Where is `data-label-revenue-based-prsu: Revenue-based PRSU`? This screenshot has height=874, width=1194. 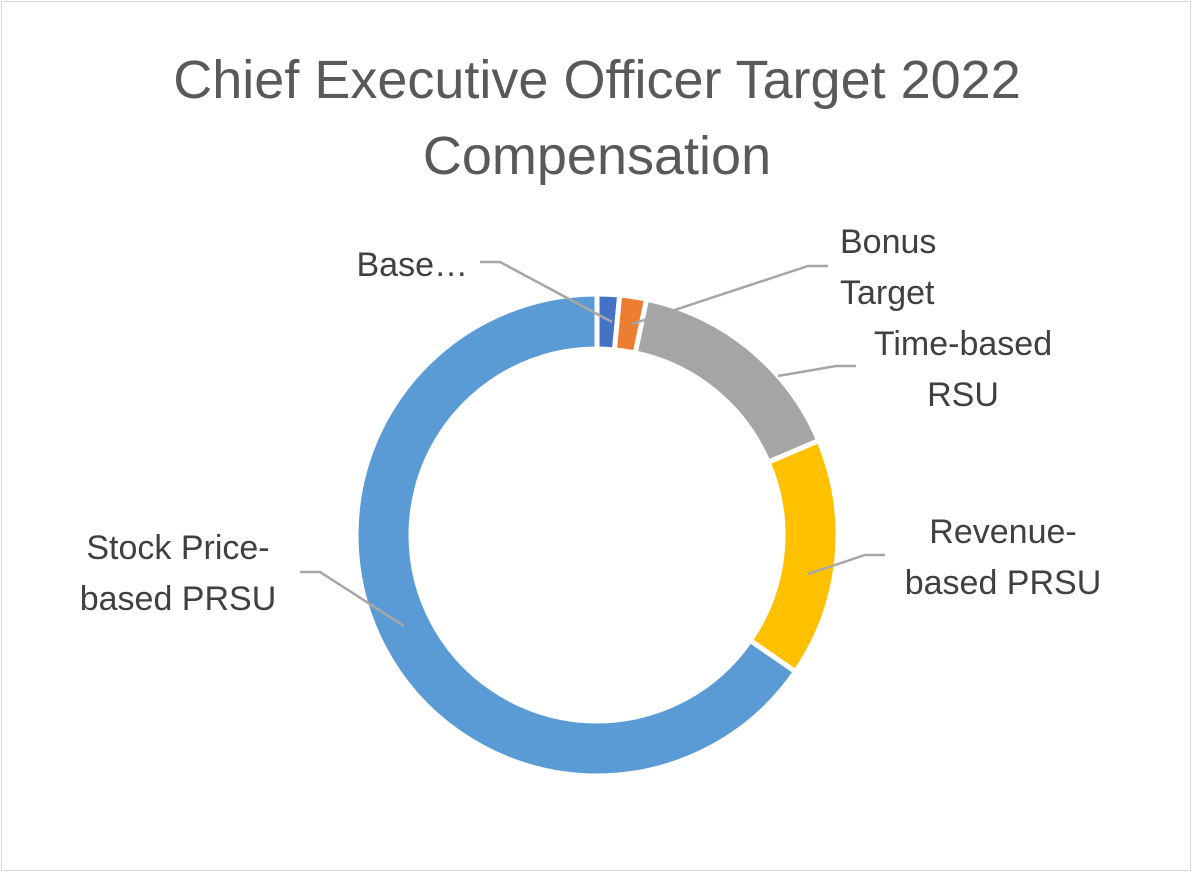
data-label-revenue-based-prsu: Revenue-based PRSU is located at coordinates (1003, 557).